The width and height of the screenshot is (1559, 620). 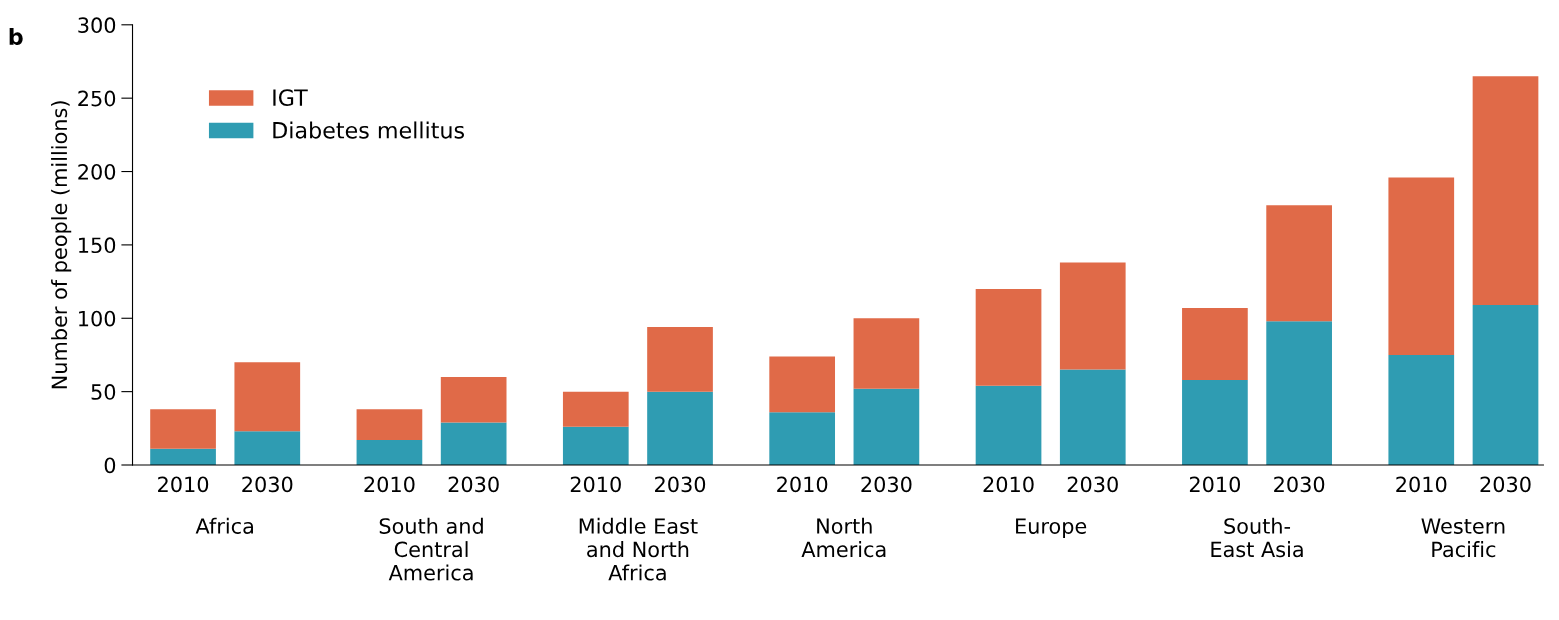 What do you see at coordinates (61, 245) in the screenshot?
I see `y-axis-title: Number of people (millions)` at bounding box center [61, 245].